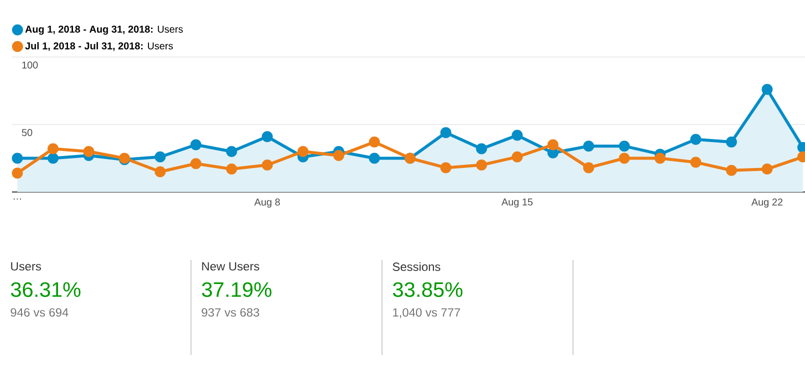 The height and width of the screenshot is (366, 805). Describe the element at coordinates (517, 203) in the screenshot. I see `x-tick-label: Aug 15` at that location.